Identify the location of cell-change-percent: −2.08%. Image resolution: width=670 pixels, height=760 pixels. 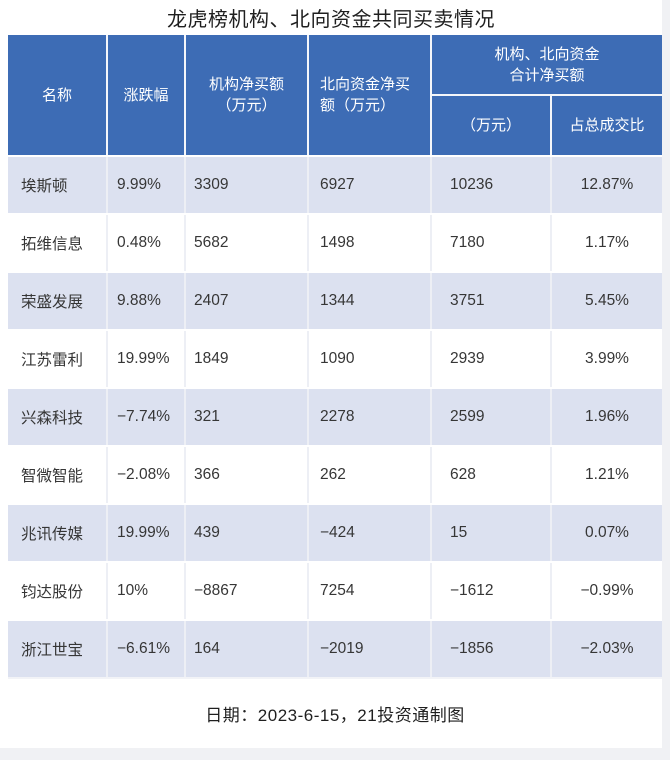
(145, 475).